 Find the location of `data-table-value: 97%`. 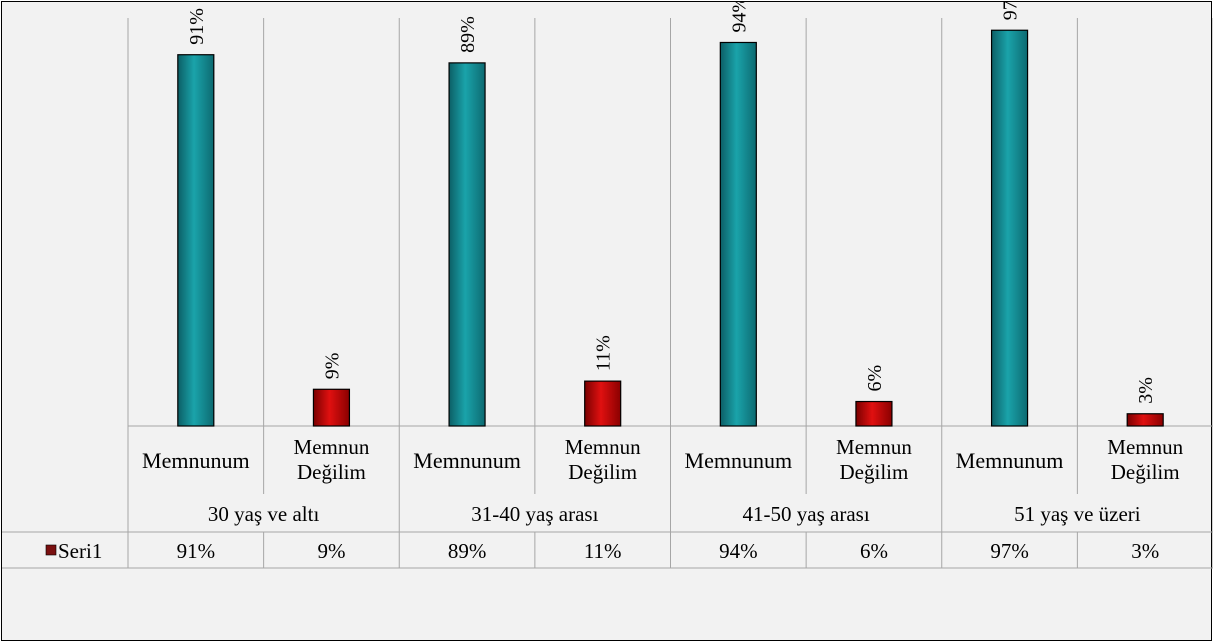

data-table-value: 97% is located at coordinates (1009, 551).